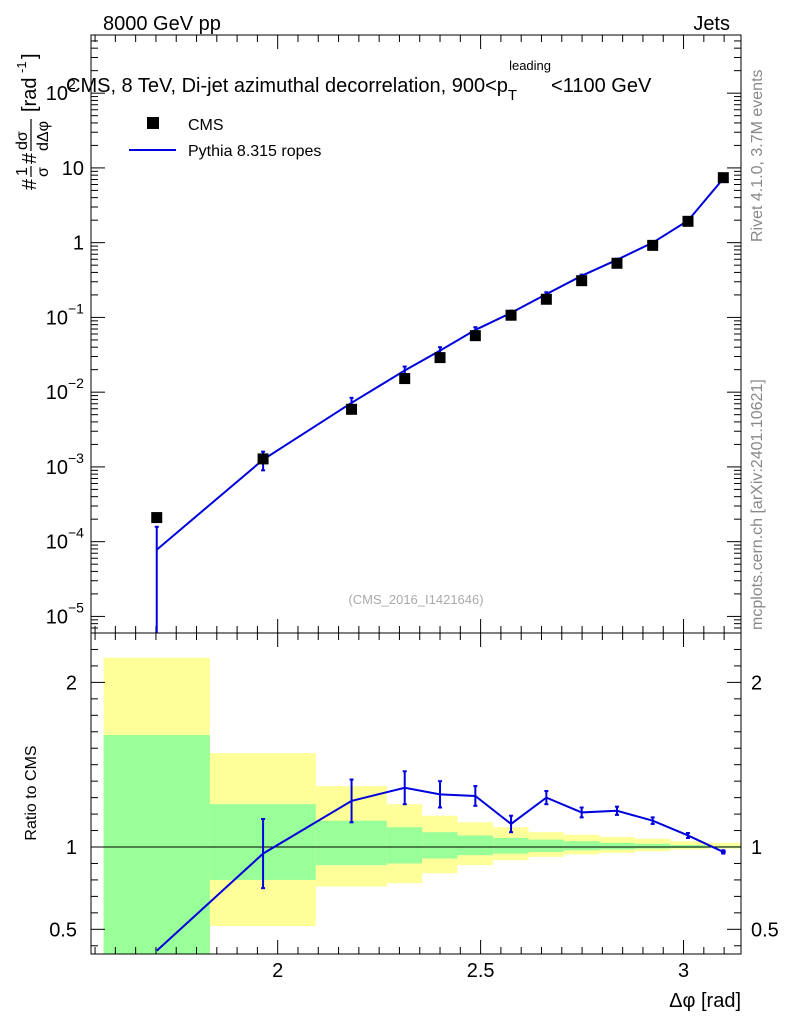 The width and height of the screenshot is (786, 1024). Describe the element at coordinates (76, 607) in the screenshot. I see `main-y-tick-exponent: −5` at that location.